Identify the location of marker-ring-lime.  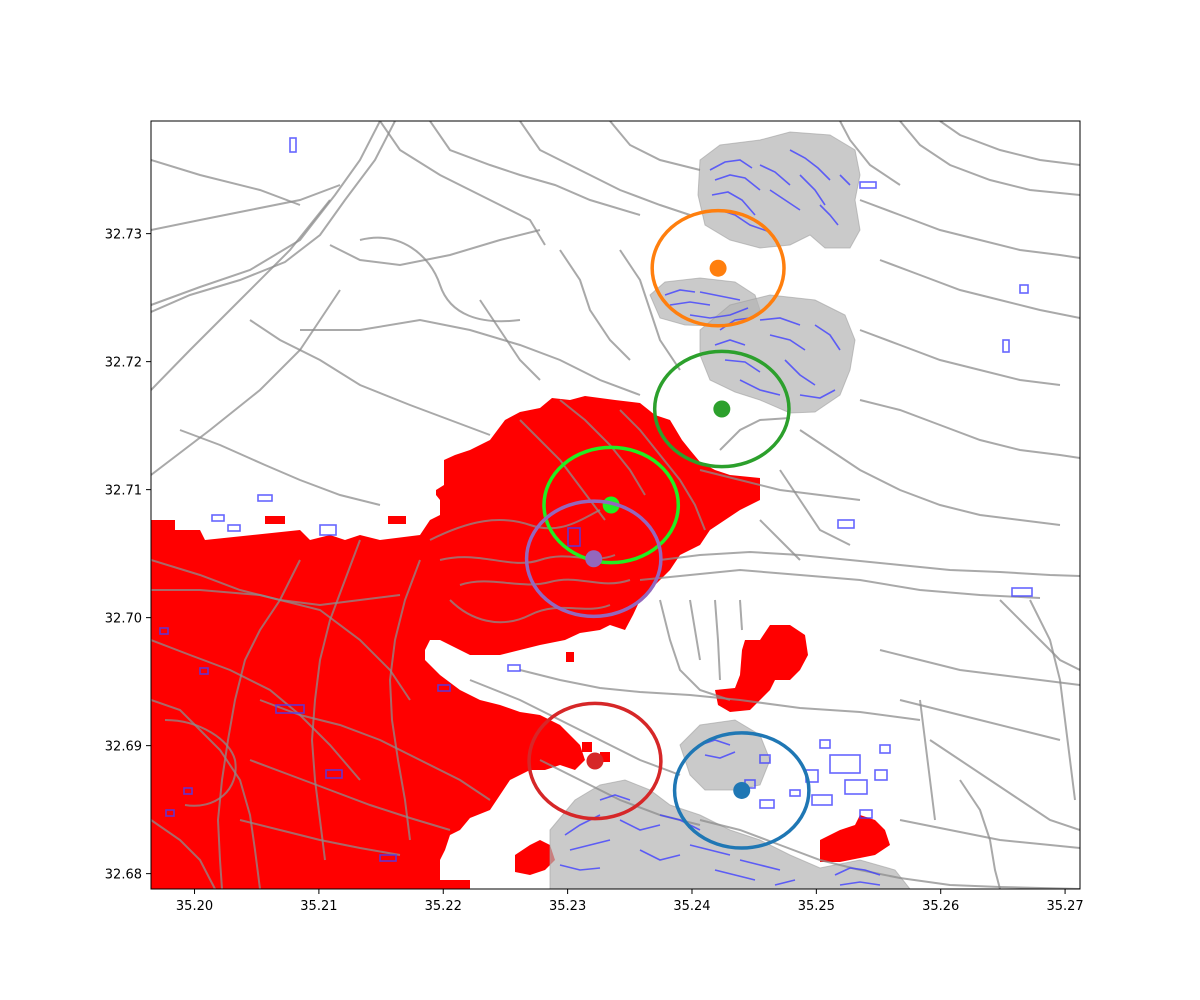
(611, 505).